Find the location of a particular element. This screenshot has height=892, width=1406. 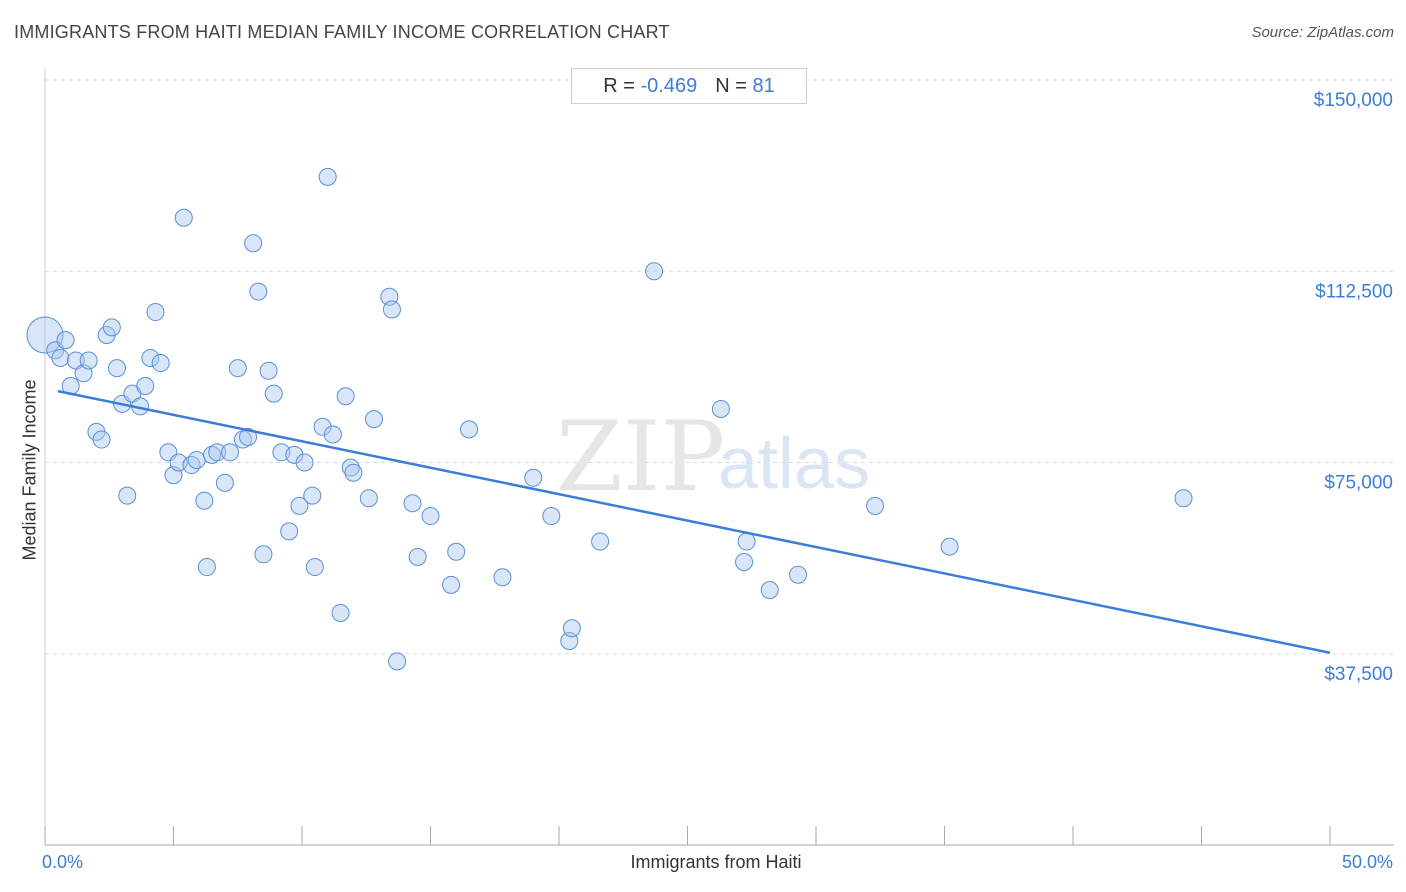

n-value: 81 is located at coordinates (763, 85).